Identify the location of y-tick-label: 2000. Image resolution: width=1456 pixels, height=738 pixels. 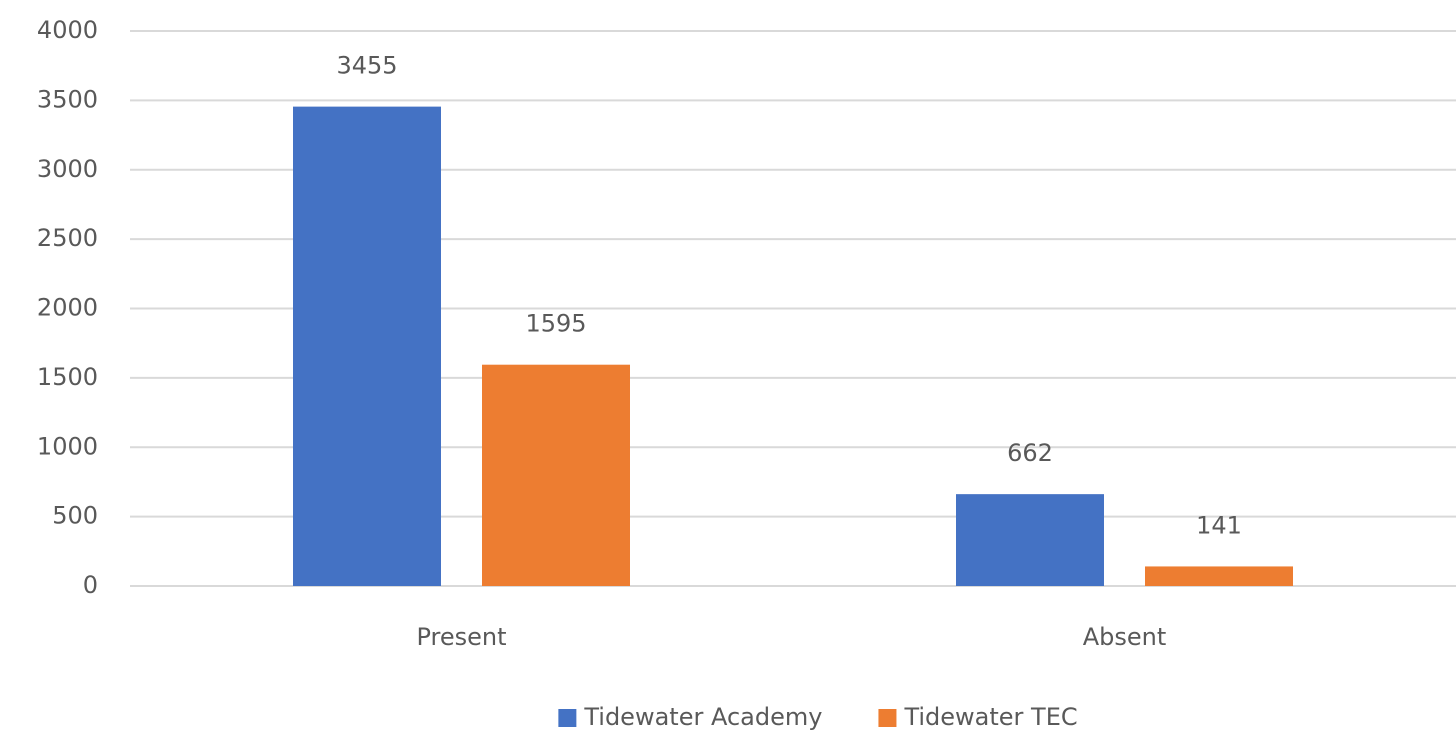
(67, 308).